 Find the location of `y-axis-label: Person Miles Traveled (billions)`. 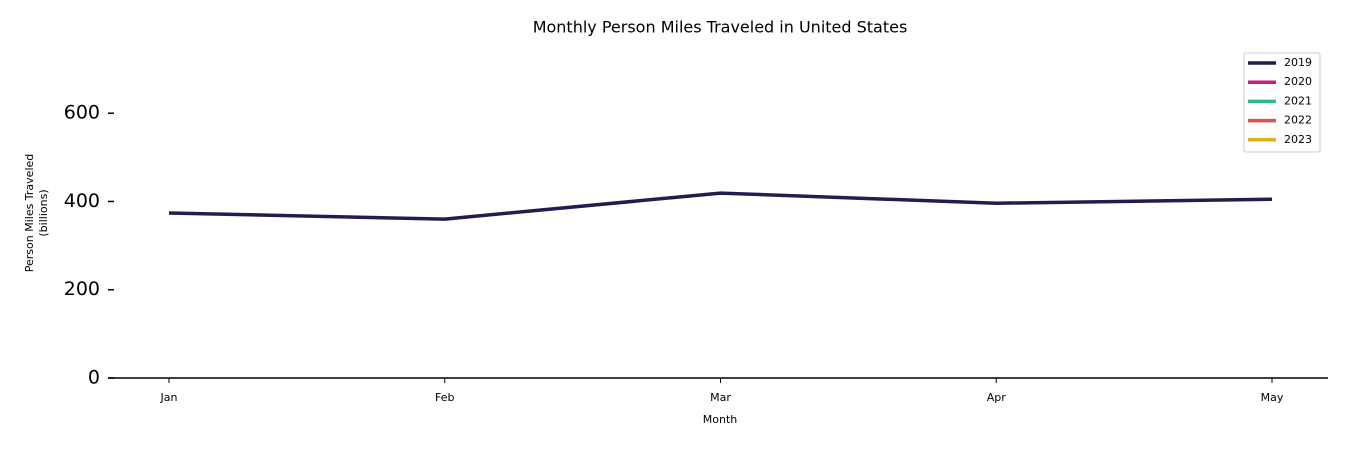

y-axis-label: Person Miles Traveled (billions) is located at coordinates (36, 213).